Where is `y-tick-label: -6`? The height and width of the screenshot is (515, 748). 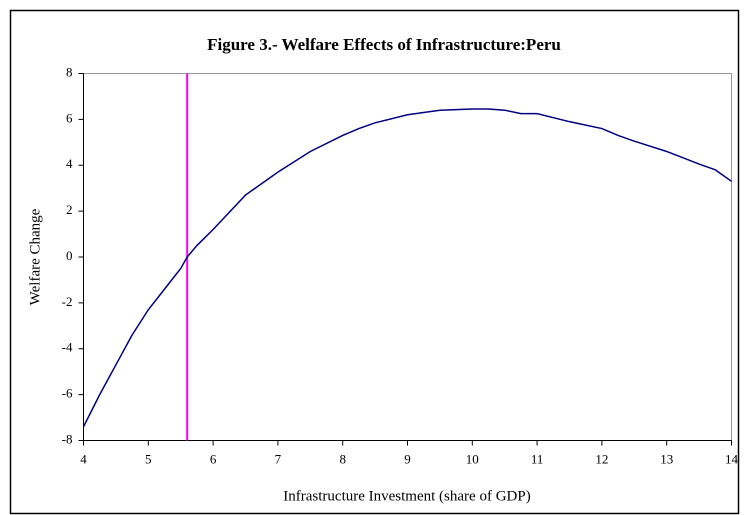
y-tick-label: -6 is located at coordinates (67, 393).